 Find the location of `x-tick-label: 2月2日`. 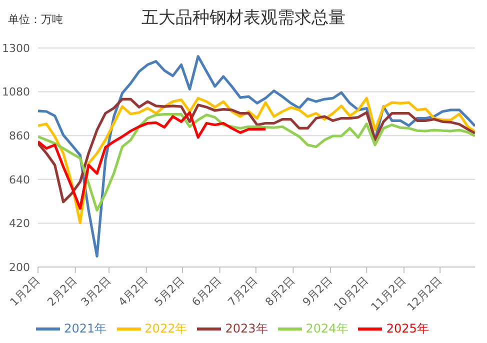

x-tick-label: 2月2日 is located at coordinates (62, 291).